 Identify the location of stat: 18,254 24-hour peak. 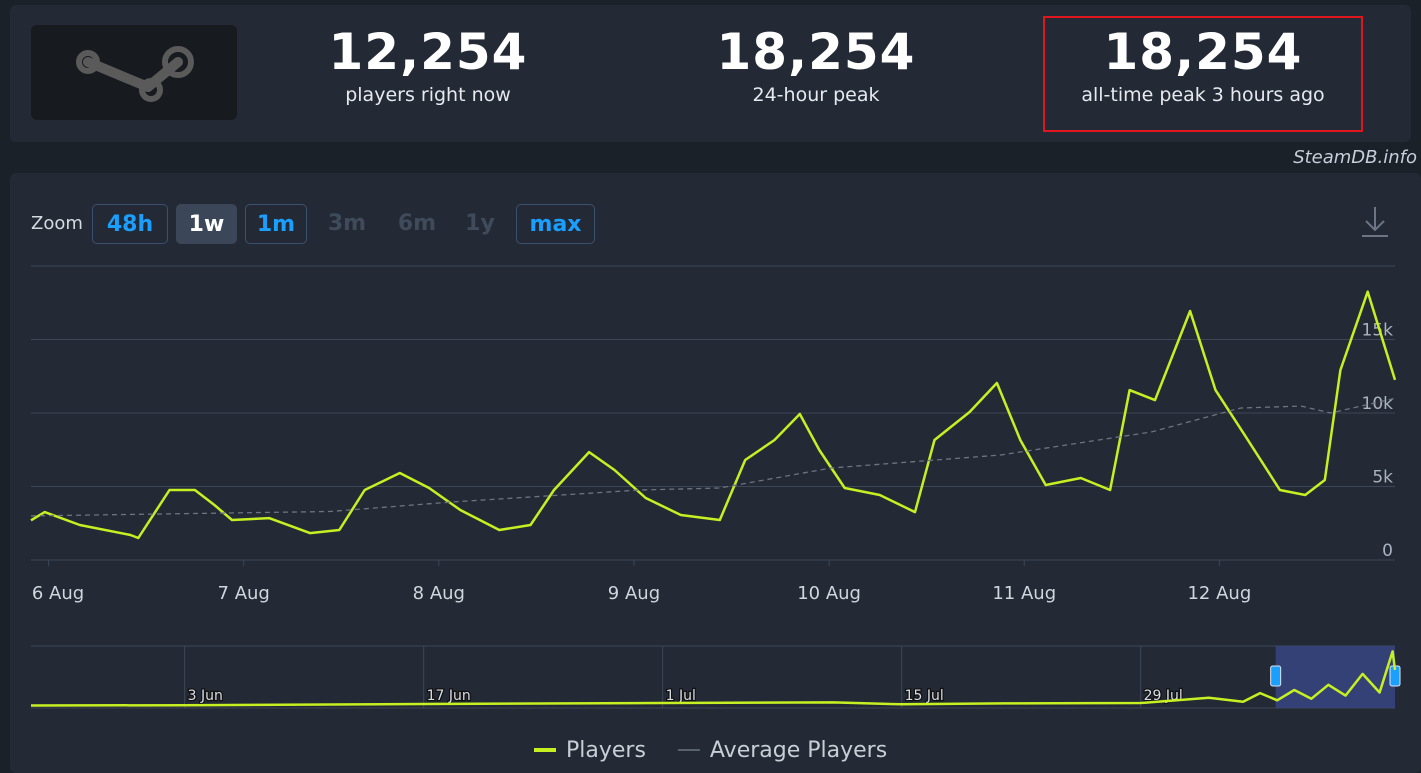
(816, 66).